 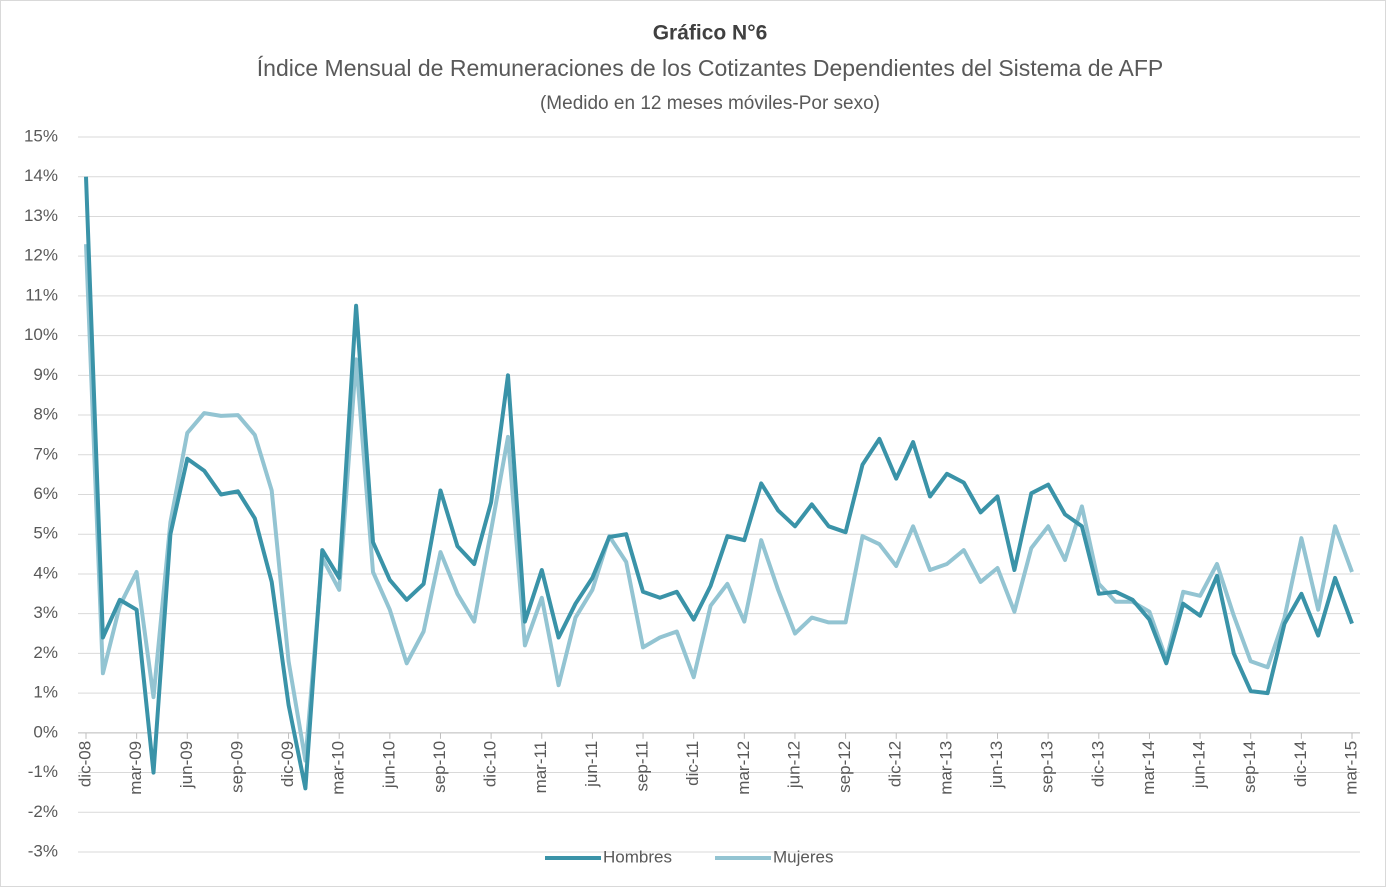 What do you see at coordinates (41, 255) in the screenshot?
I see `y-tick-label: 12%` at bounding box center [41, 255].